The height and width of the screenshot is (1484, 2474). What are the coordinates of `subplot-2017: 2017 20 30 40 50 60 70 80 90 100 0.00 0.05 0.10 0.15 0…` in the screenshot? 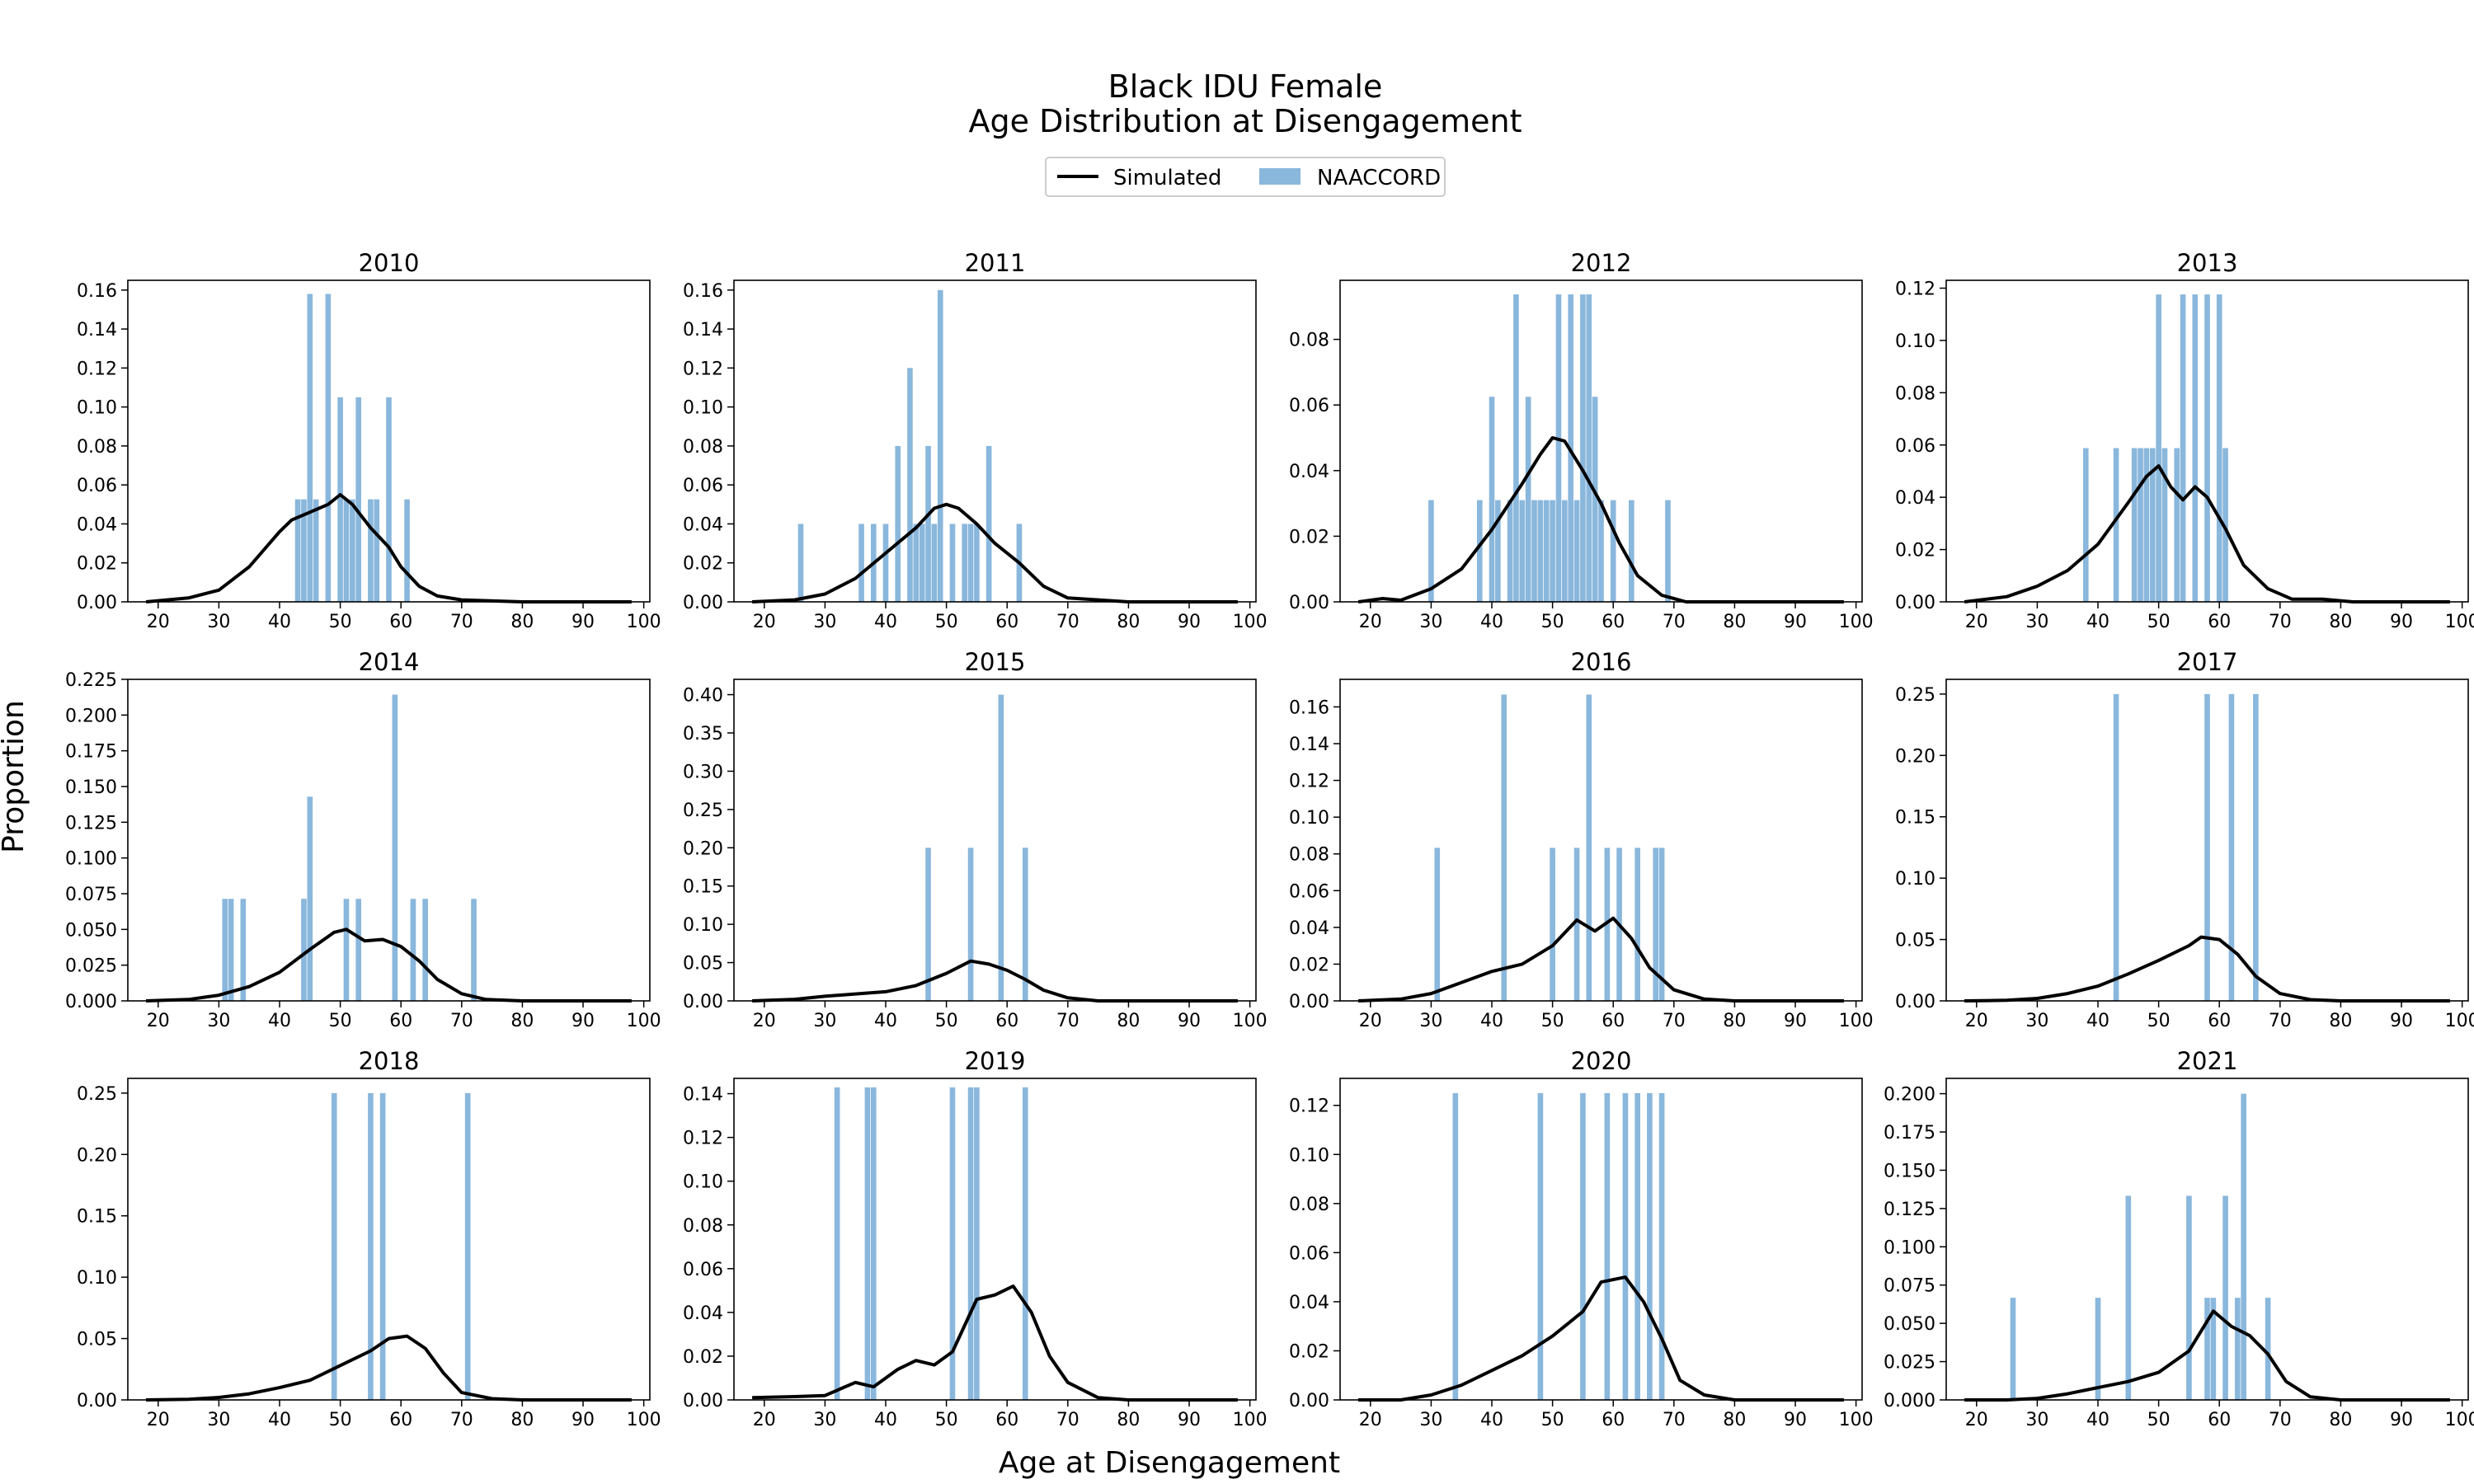 It's located at (2184, 839).